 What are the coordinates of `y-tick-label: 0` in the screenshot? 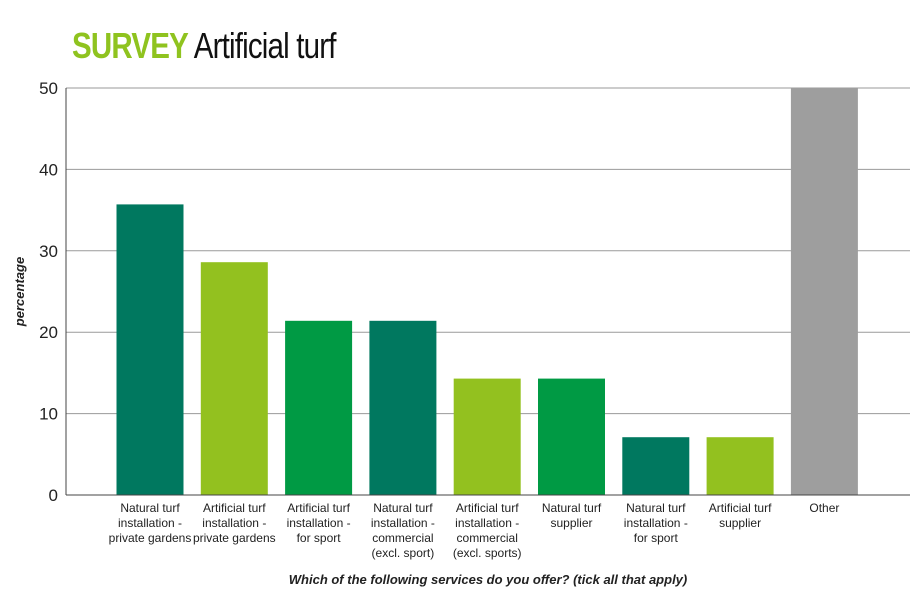 It's located at (53, 495).